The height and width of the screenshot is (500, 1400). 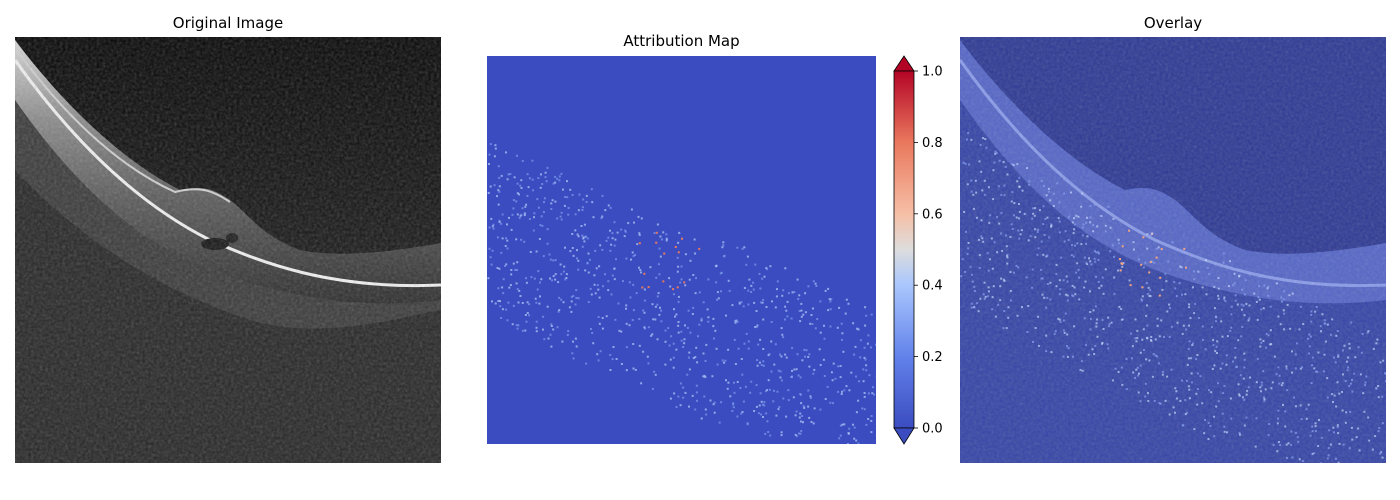 What do you see at coordinates (918, 250) in the screenshot?
I see `colorbar: 0.0 0.2 0.4 0.6 0.8 1.0` at bounding box center [918, 250].